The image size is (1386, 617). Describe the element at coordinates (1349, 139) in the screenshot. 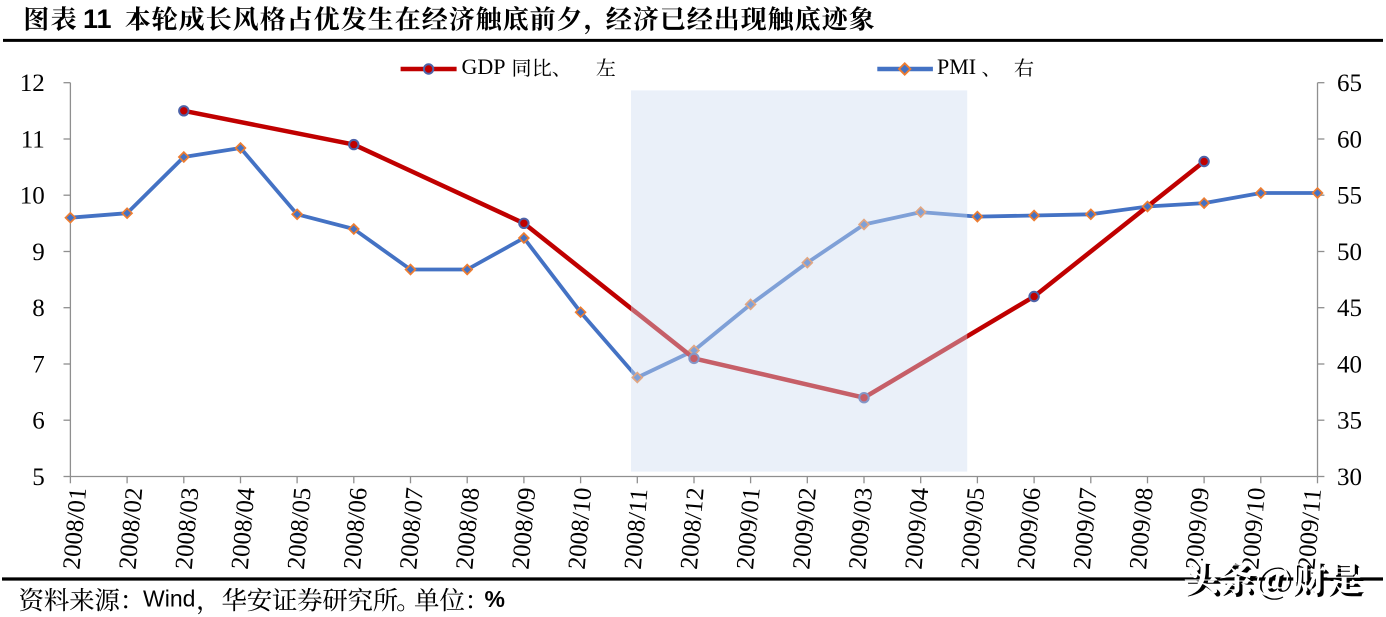

I see `svg-text: 60` at that location.